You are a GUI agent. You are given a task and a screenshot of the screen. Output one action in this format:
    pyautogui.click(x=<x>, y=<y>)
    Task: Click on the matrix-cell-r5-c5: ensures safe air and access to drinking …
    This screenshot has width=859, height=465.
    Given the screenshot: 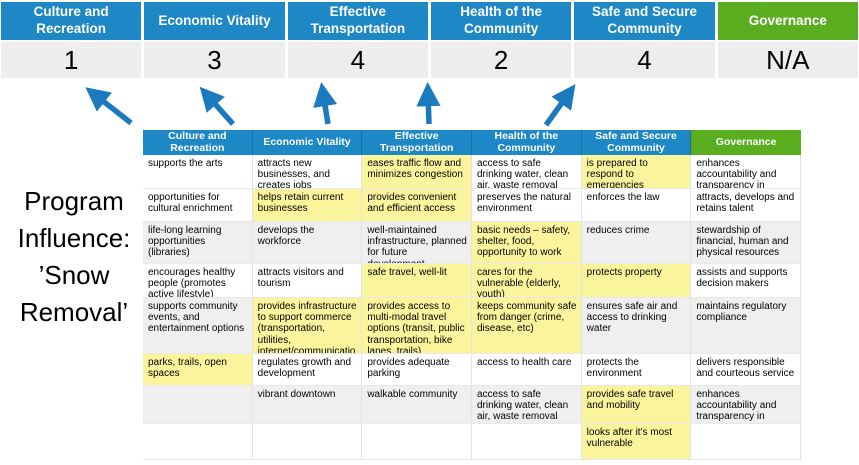 What is the action you would take?
    pyautogui.click(x=636, y=326)
    